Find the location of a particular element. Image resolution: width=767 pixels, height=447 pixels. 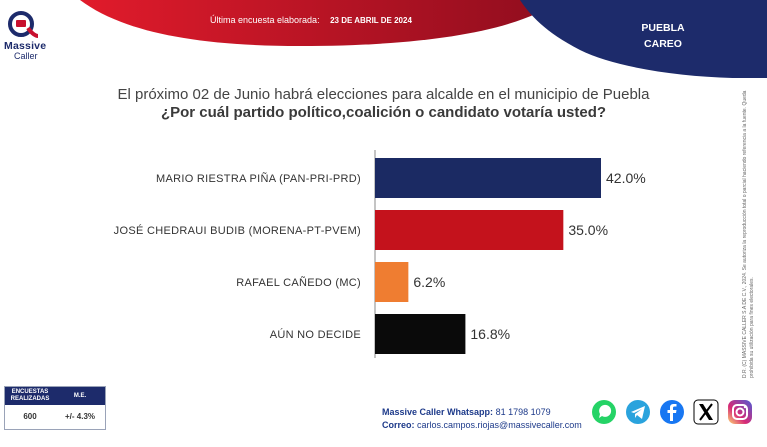

massive-caller-logo is located at coordinates (32, 36).